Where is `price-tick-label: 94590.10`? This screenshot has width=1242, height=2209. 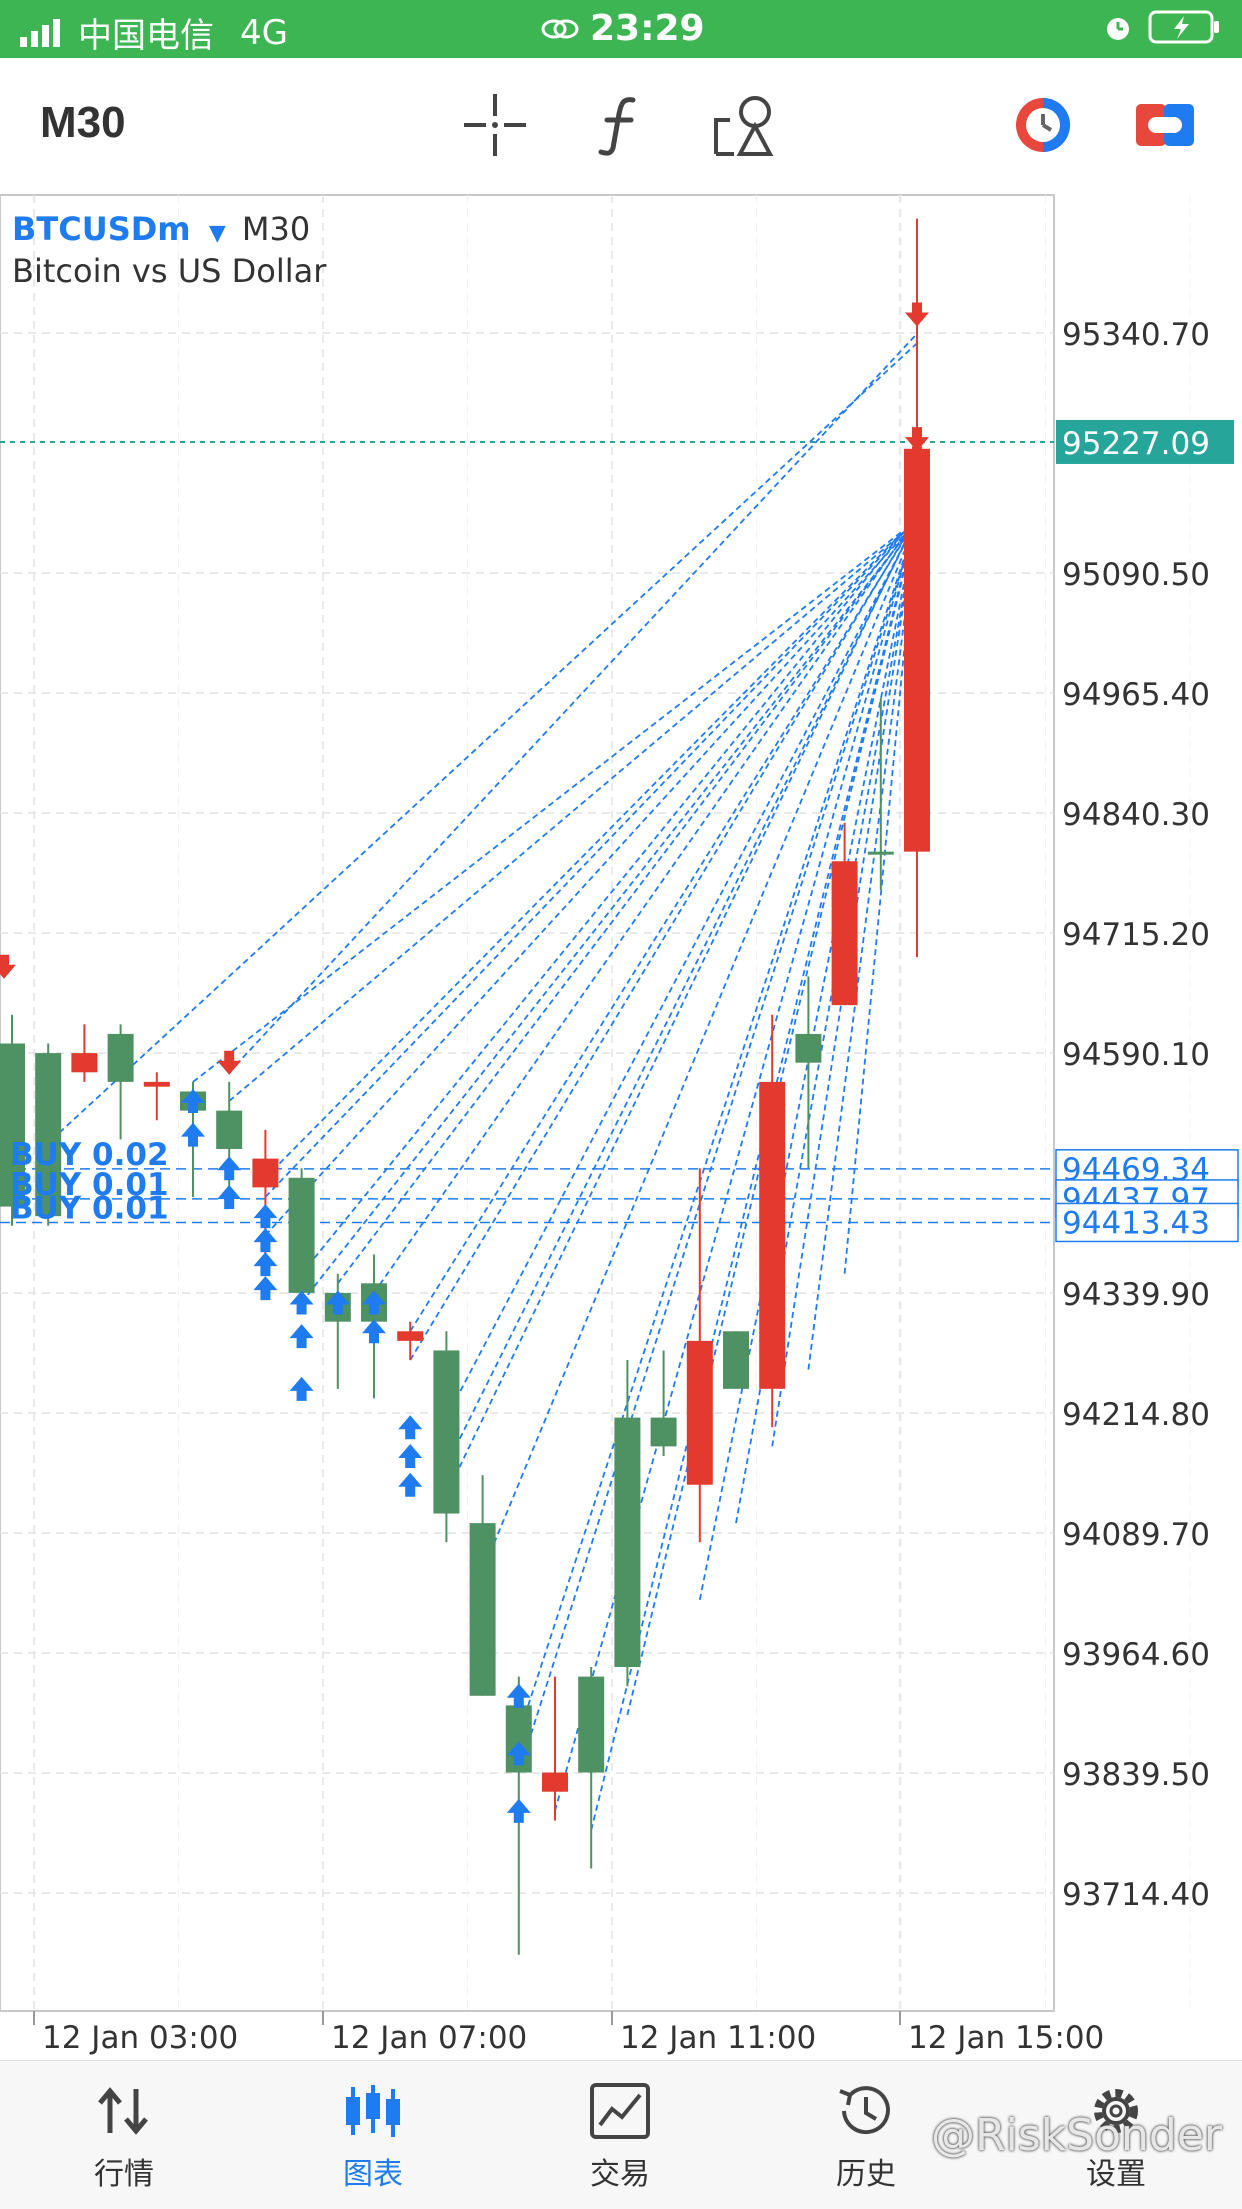 price-tick-label: 94590.10 is located at coordinates (1136, 1055).